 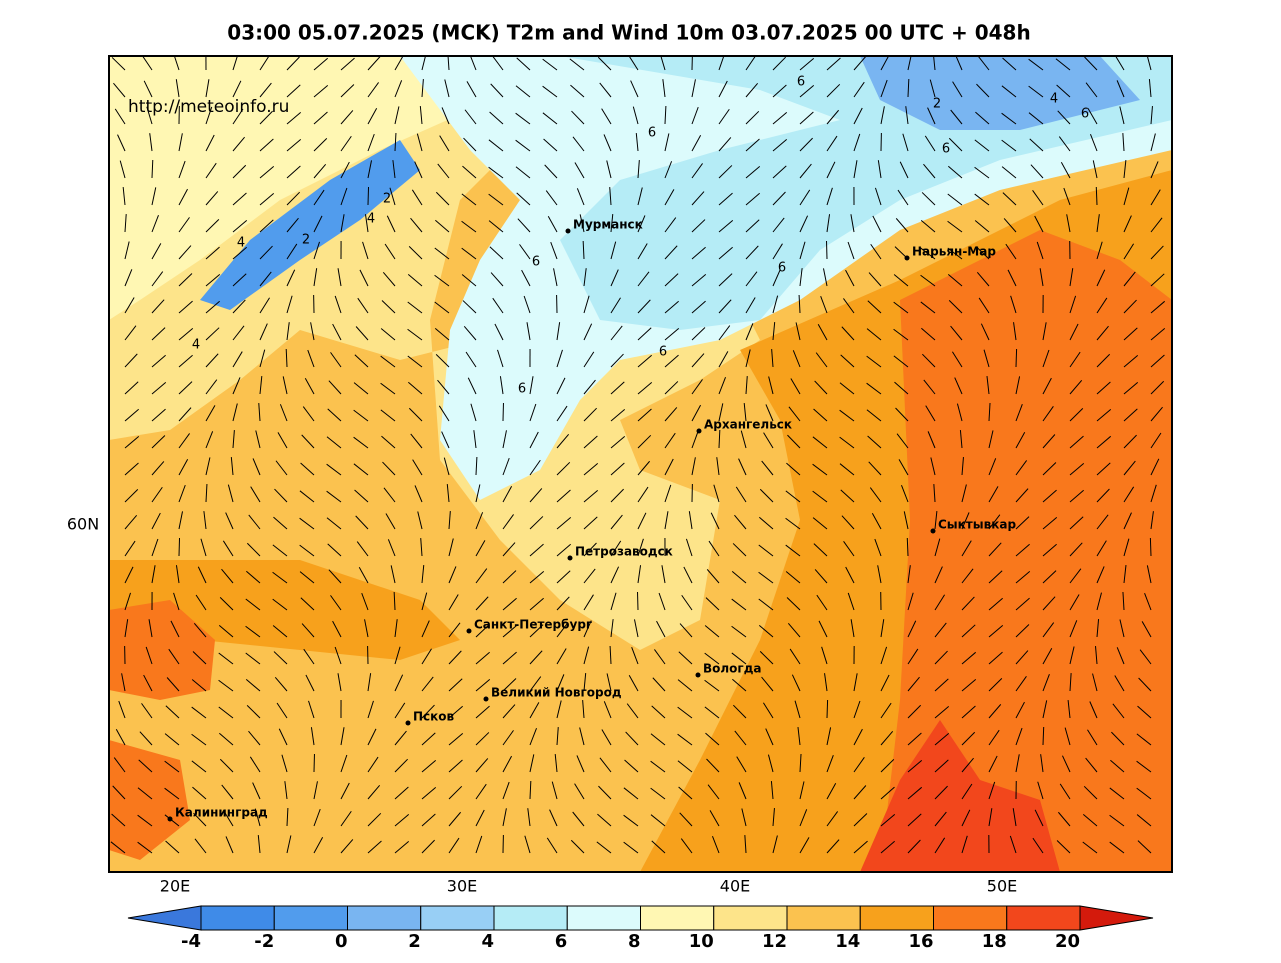 What do you see at coordinates (977, 525) in the screenshot?
I see `city-label: Сыктывкар` at bounding box center [977, 525].